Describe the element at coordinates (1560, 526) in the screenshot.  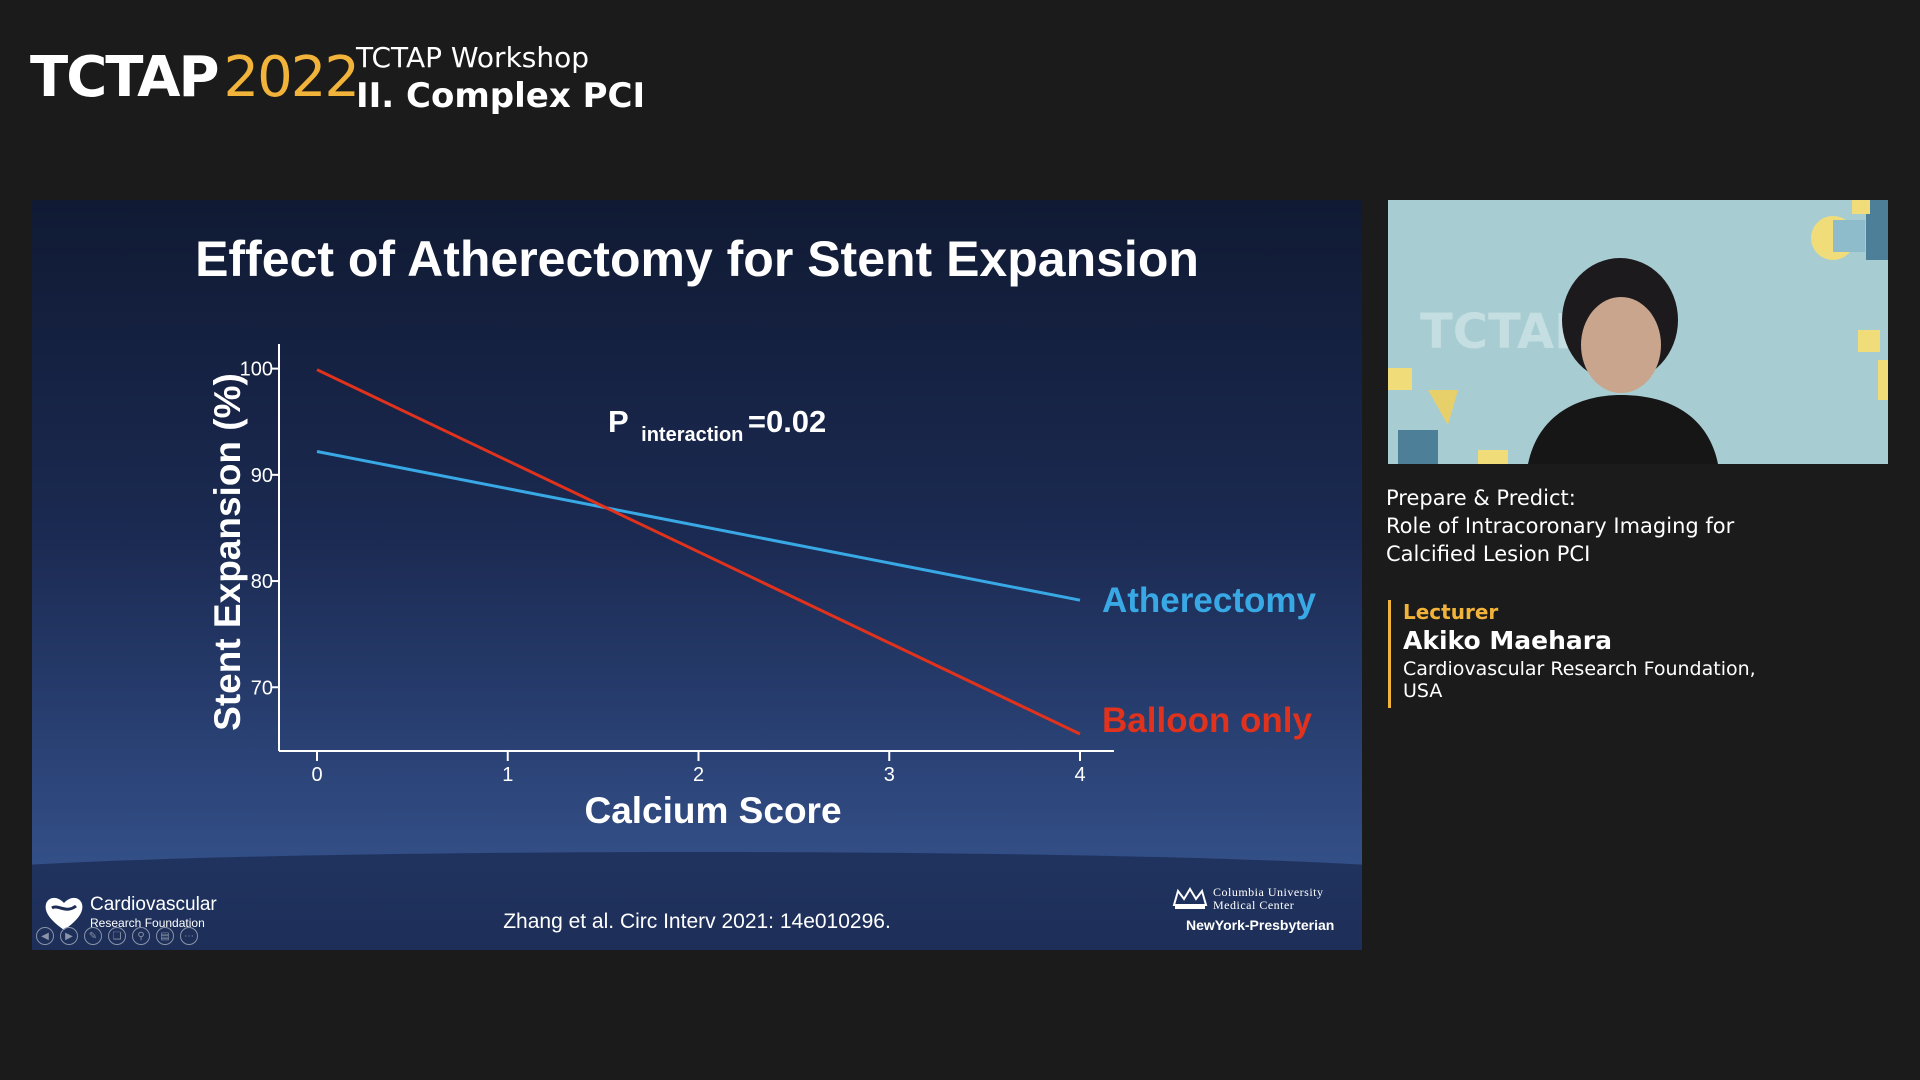
I see `talk-title-line2: Role of Intracoronary Imaging for` at that location.